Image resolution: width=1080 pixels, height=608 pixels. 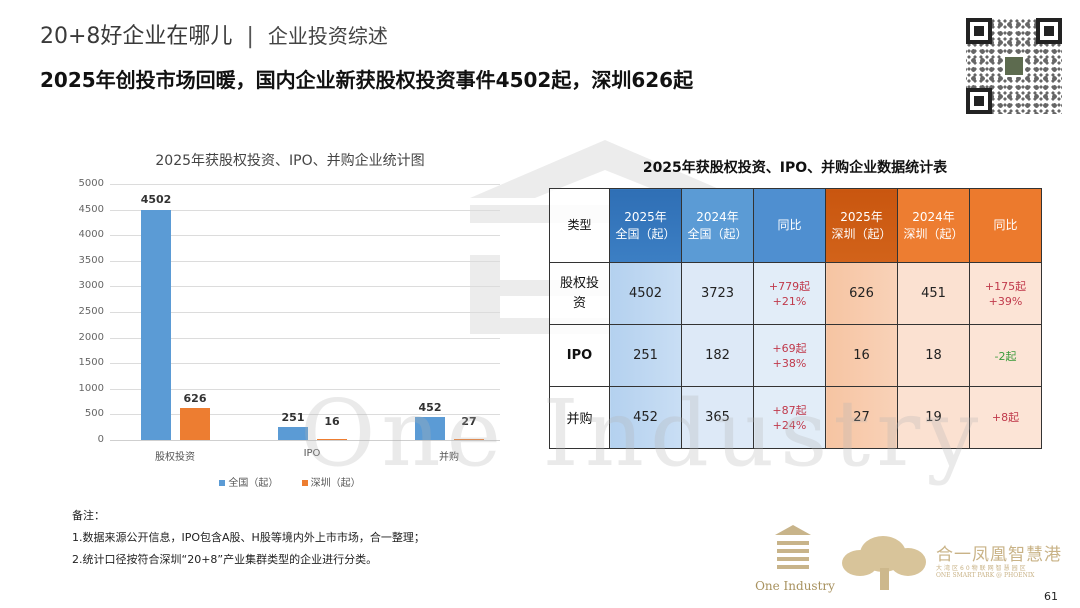 What do you see at coordinates (293, 433) in the screenshot?
I see `bar-national-ipo` at bounding box center [293, 433].